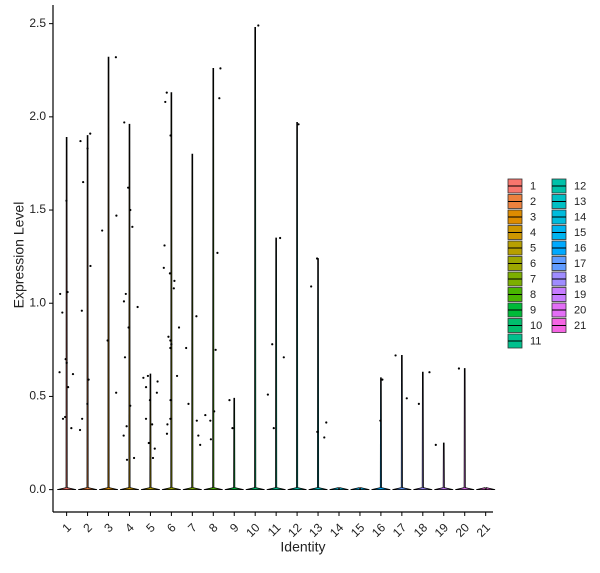 The height and width of the screenshot is (573, 600). I want to click on y-axis-label: Expression Level, so click(19, 255).